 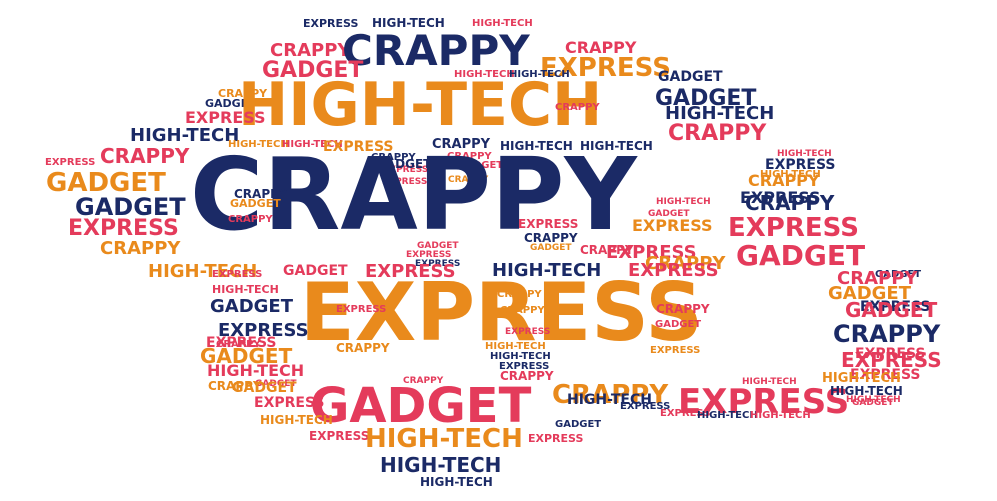 What do you see at coordinates (246, 356) in the screenshot?
I see `word-gadget-91: GADGET` at bounding box center [246, 356].